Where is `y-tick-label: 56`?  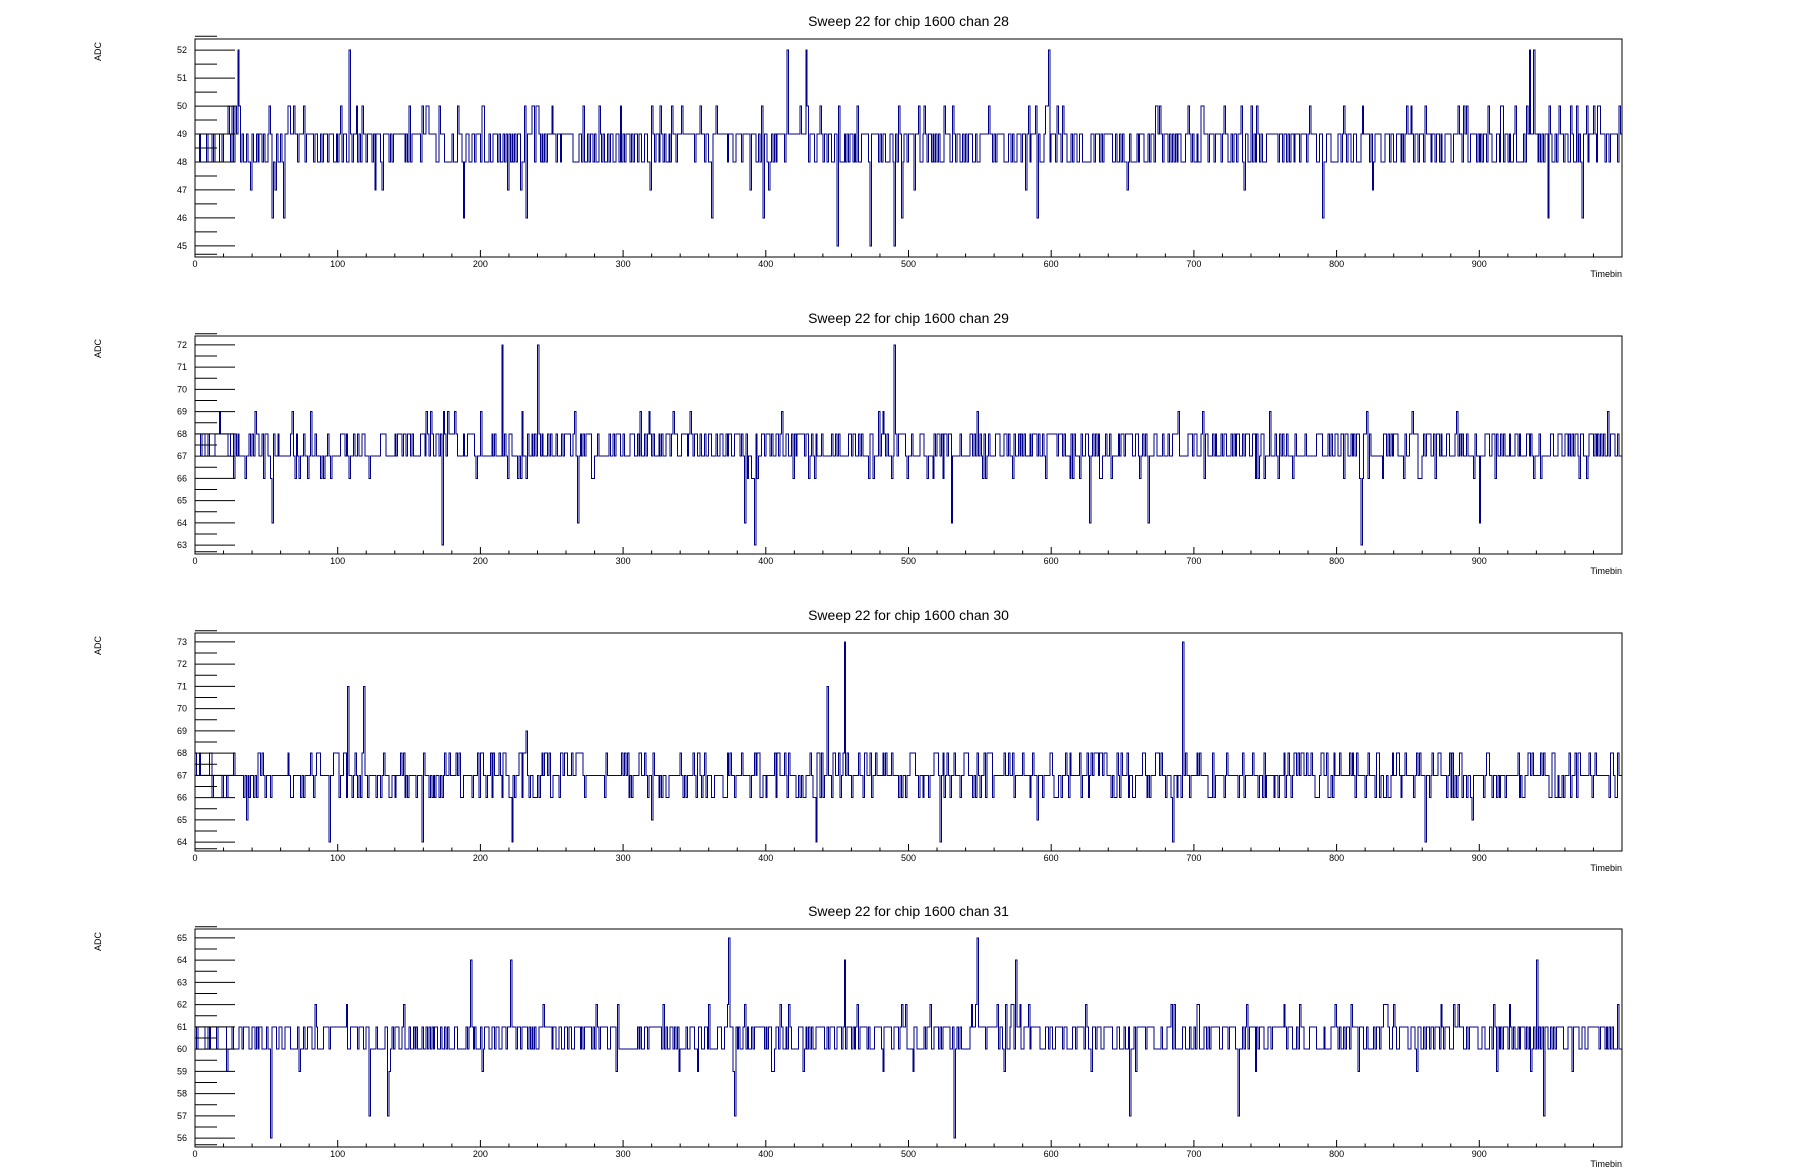
y-tick-label: 56 is located at coordinates (182, 1138).